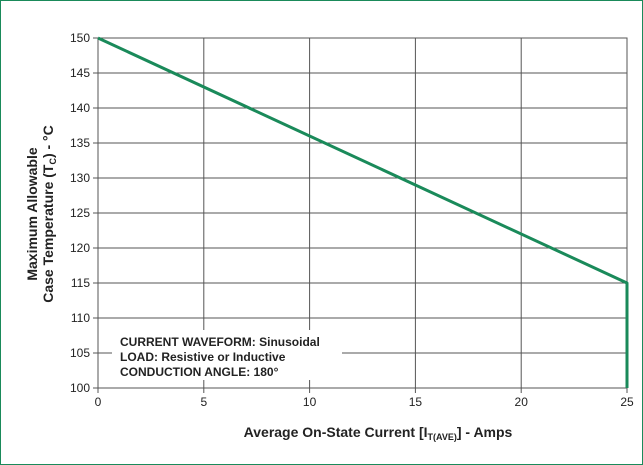 This screenshot has height=465, width=643. Describe the element at coordinates (80, 353) in the screenshot. I see `y-tick-label: 105` at that location.